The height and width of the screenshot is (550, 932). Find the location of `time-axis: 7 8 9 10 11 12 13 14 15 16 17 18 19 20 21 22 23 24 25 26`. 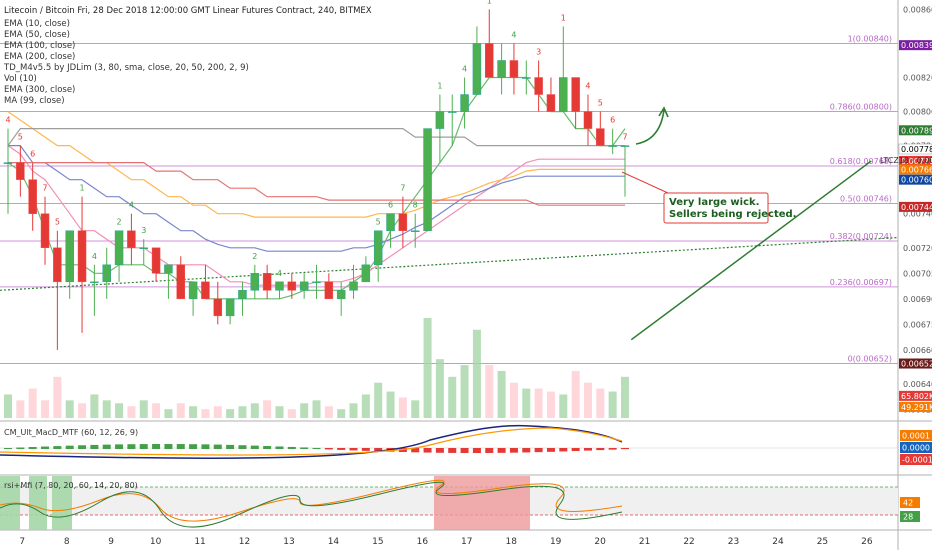

time-axis: 7 8 9 10 11 12 13 14 15 16 17 18 19 20 21 22 23 24 25 26 is located at coordinates (446, 542).